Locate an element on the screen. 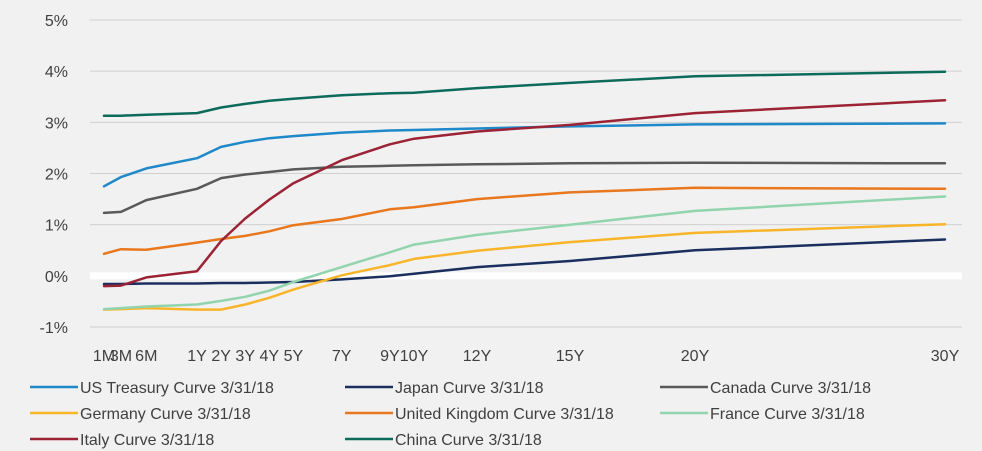  legend-label: United Kingdom Curve 3/31/18 is located at coordinates (504, 414).